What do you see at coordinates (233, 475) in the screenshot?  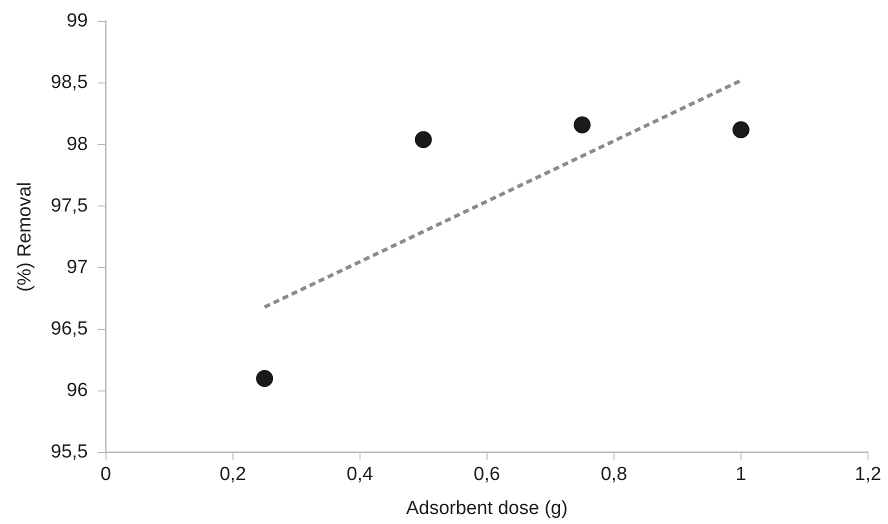 I see `x-tick-label: 0,2` at bounding box center [233, 475].